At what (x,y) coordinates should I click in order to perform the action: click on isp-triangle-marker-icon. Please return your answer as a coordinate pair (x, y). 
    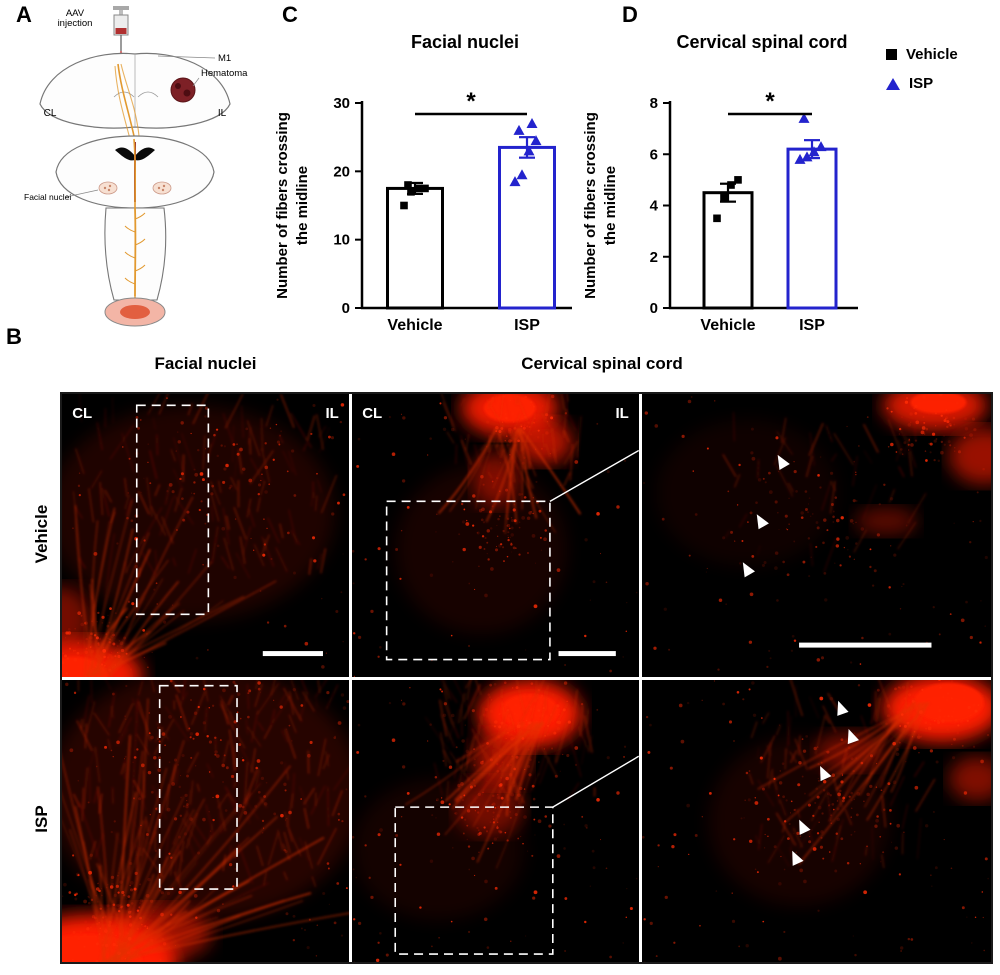
    Looking at the image, I should click on (893, 83).